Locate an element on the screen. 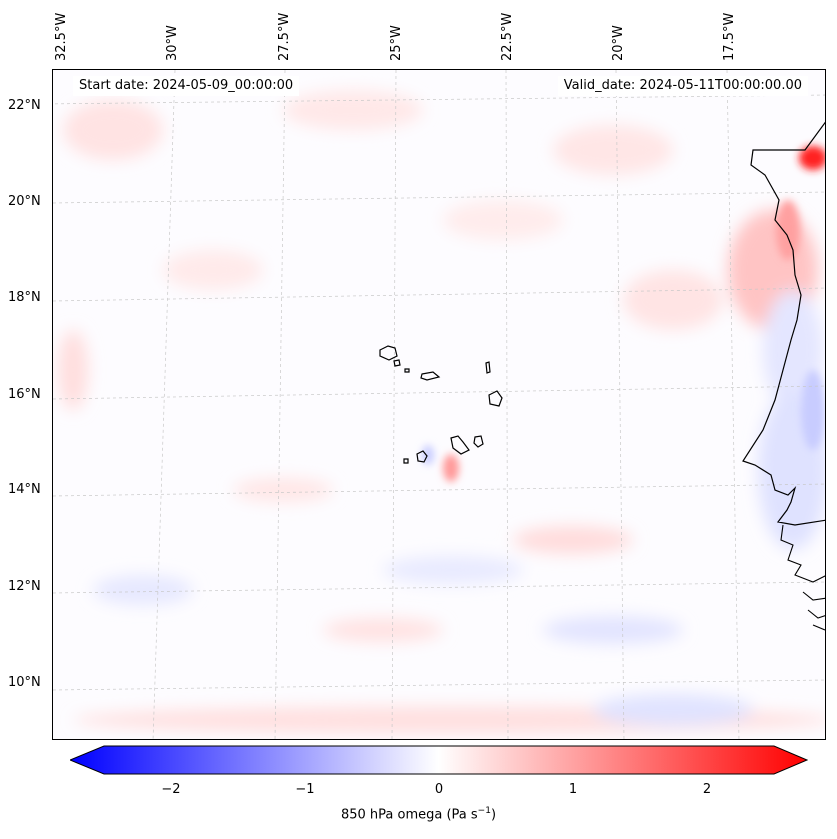 This screenshot has width=837, height=839. colorbar is located at coordinates (439, 760).